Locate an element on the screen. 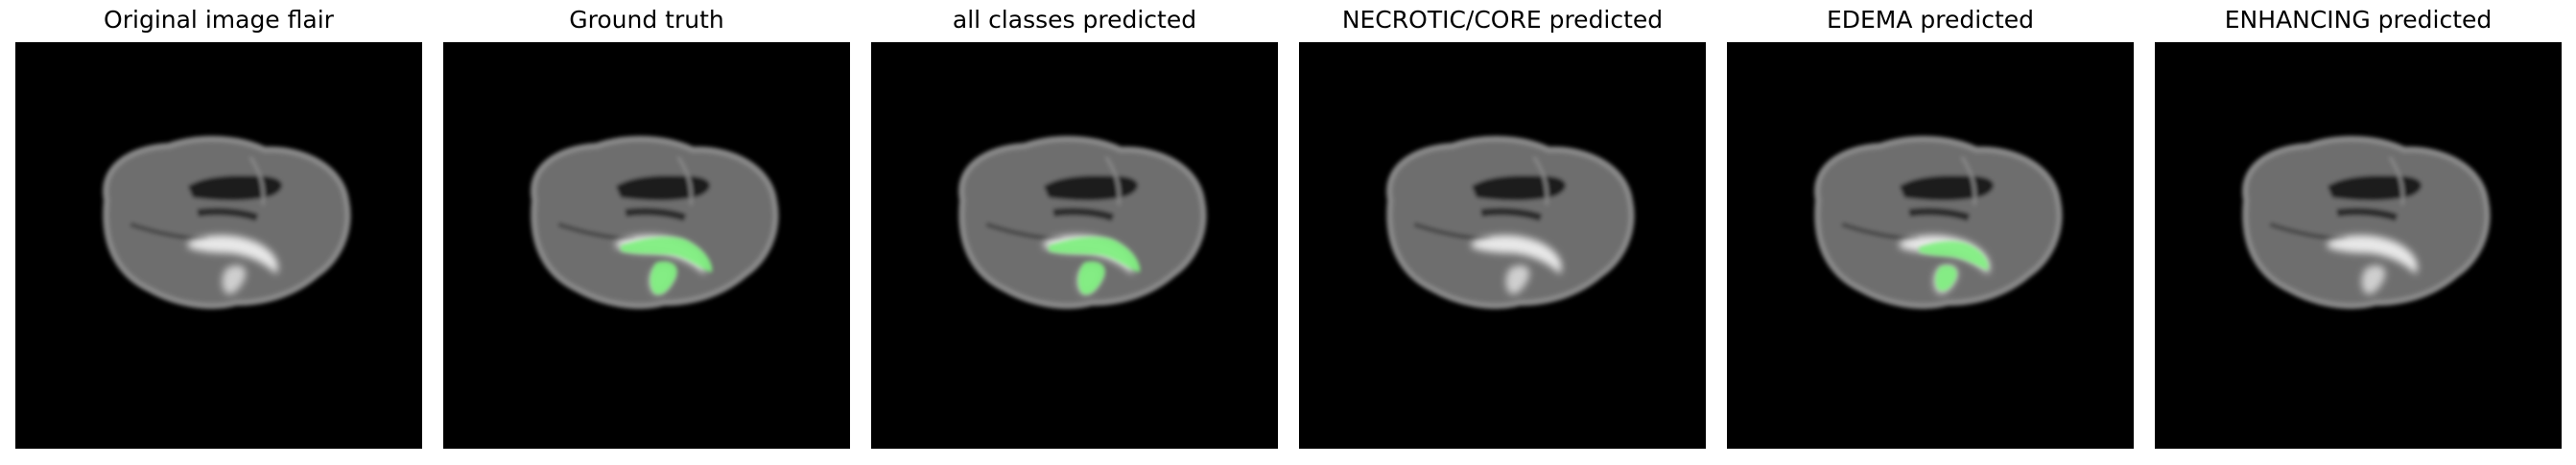  panel-title: Original image flair is located at coordinates (219, 20).